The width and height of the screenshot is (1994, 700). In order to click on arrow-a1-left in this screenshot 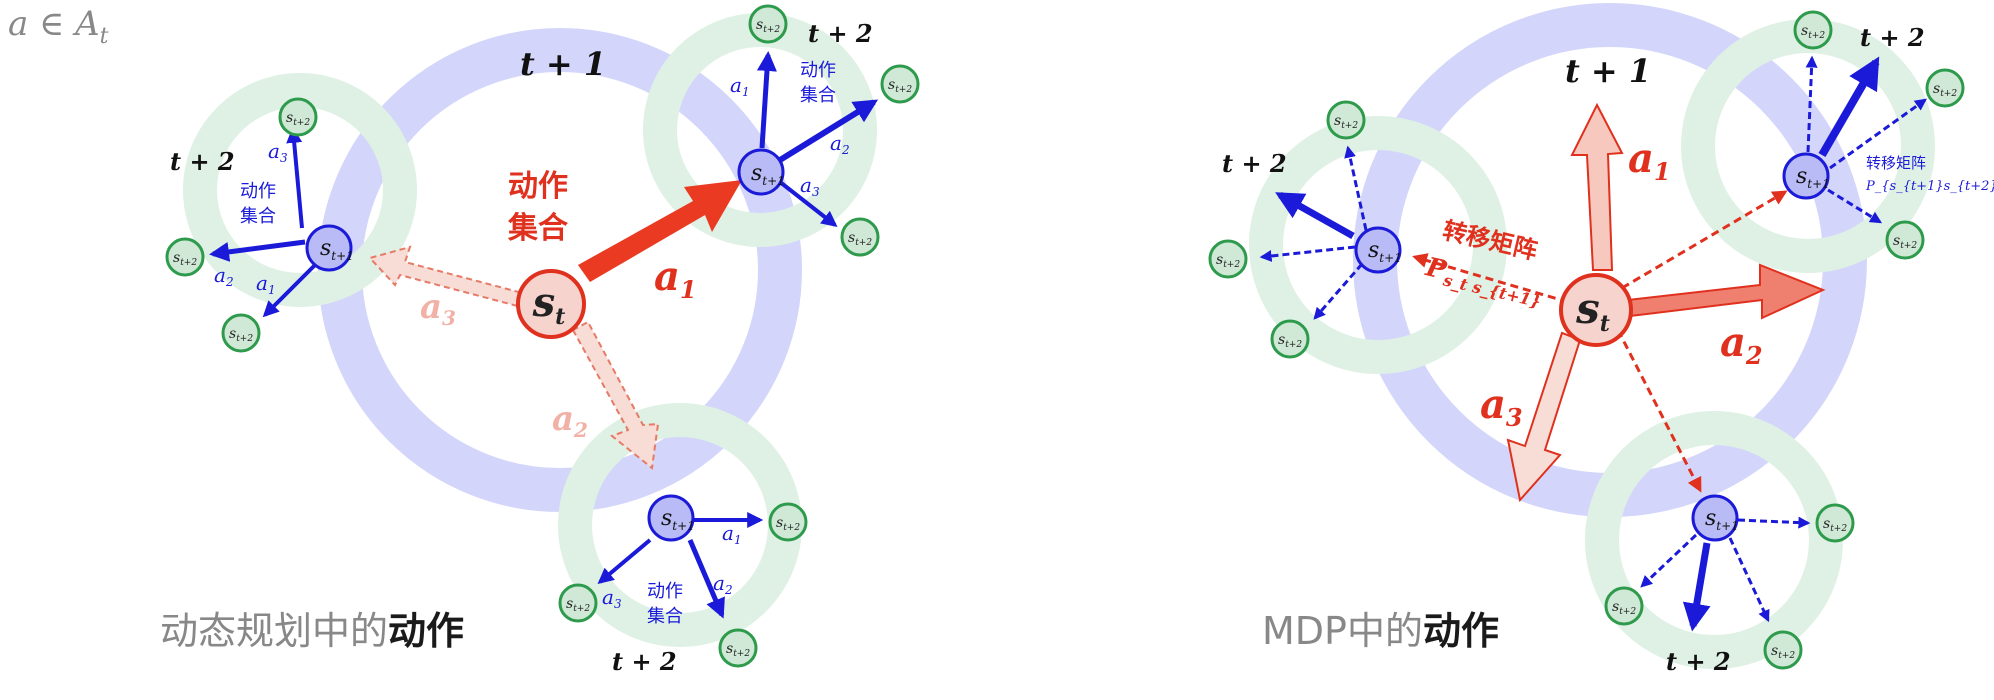, I will do `click(660, 231)`.